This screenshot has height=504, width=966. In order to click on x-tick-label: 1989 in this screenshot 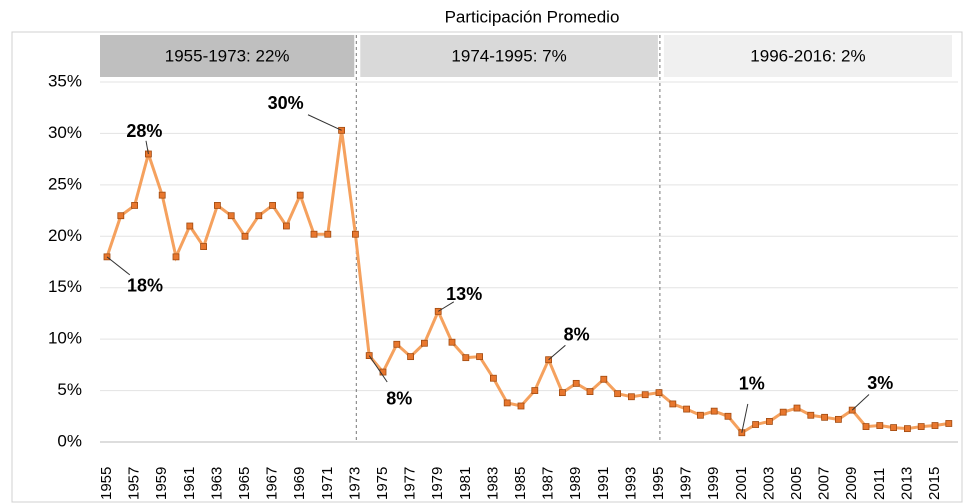, I will do `click(575, 483)`.